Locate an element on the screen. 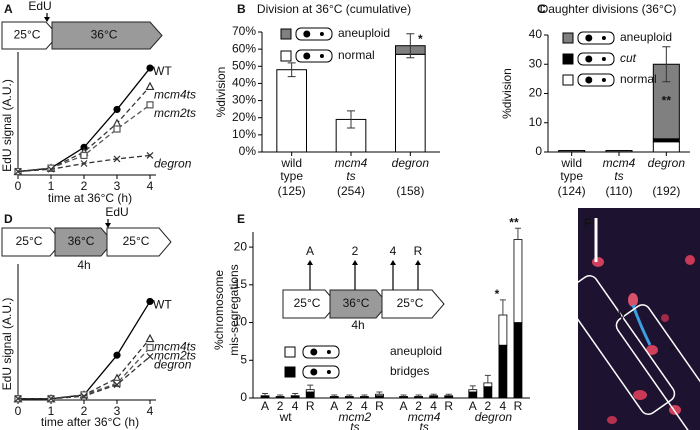  group-label: mcm4 ts is located at coordinates (424, 420).